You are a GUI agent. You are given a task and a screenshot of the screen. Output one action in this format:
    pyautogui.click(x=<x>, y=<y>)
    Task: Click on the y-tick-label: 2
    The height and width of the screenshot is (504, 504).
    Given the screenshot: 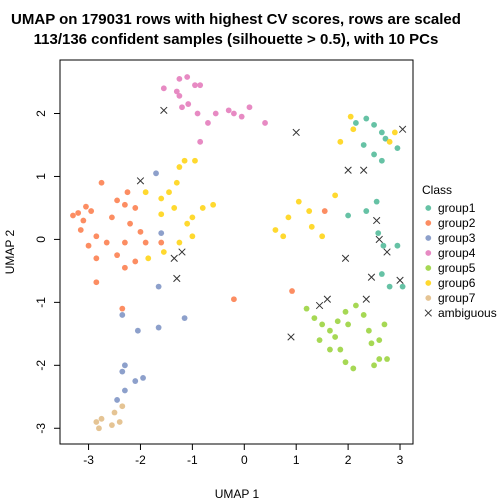 What is the action you would take?
    pyautogui.click(x=41, y=113)
    